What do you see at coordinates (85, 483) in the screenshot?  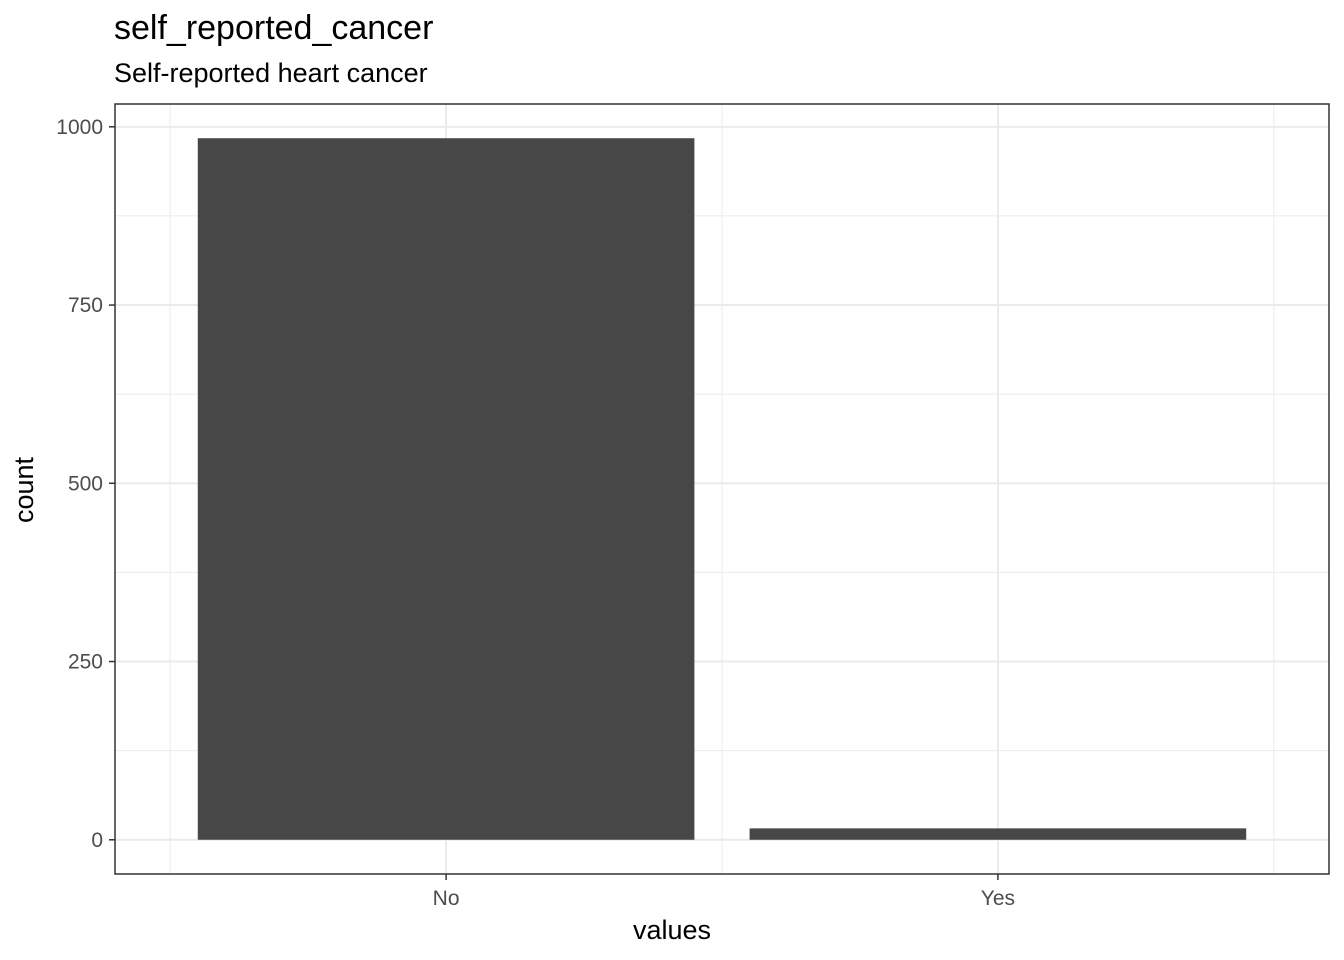 I see `y-tick-label: 500` at bounding box center [85, 483].